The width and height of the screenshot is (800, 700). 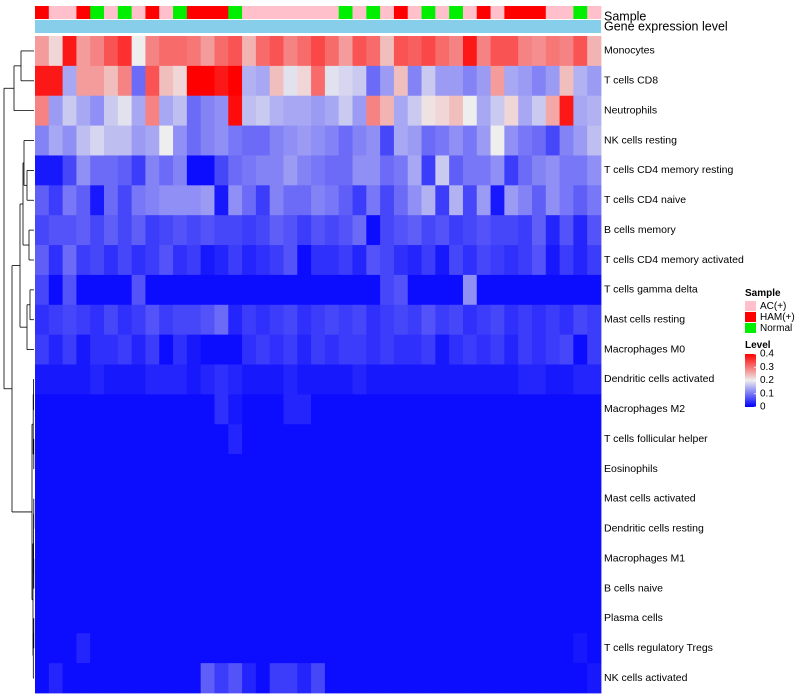 I want to click on row-label: Plasma cells, so click(x=633, y=618).